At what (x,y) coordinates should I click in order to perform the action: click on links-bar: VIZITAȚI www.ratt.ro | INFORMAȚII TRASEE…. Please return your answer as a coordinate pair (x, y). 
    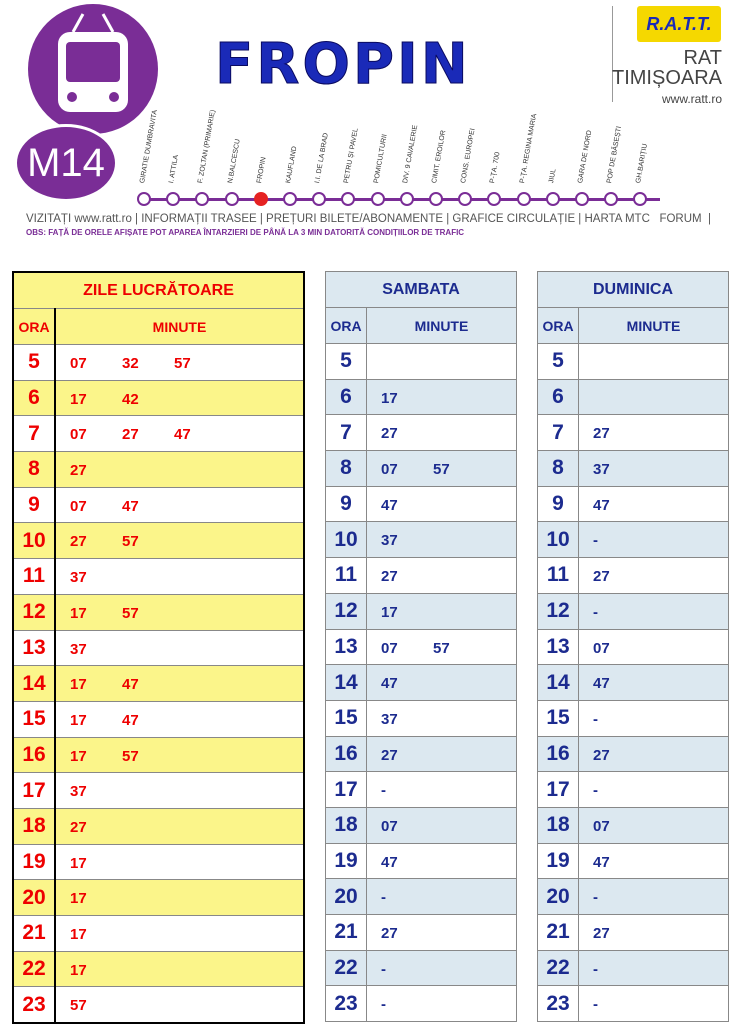
    Looking at the image, I should click on (368, 219).